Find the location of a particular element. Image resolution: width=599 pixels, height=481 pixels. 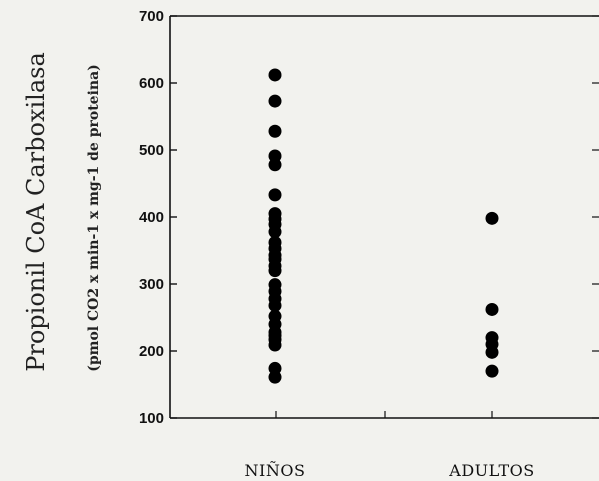

x-category-label-0: NIÑOS is located at coordinates (275, 470).